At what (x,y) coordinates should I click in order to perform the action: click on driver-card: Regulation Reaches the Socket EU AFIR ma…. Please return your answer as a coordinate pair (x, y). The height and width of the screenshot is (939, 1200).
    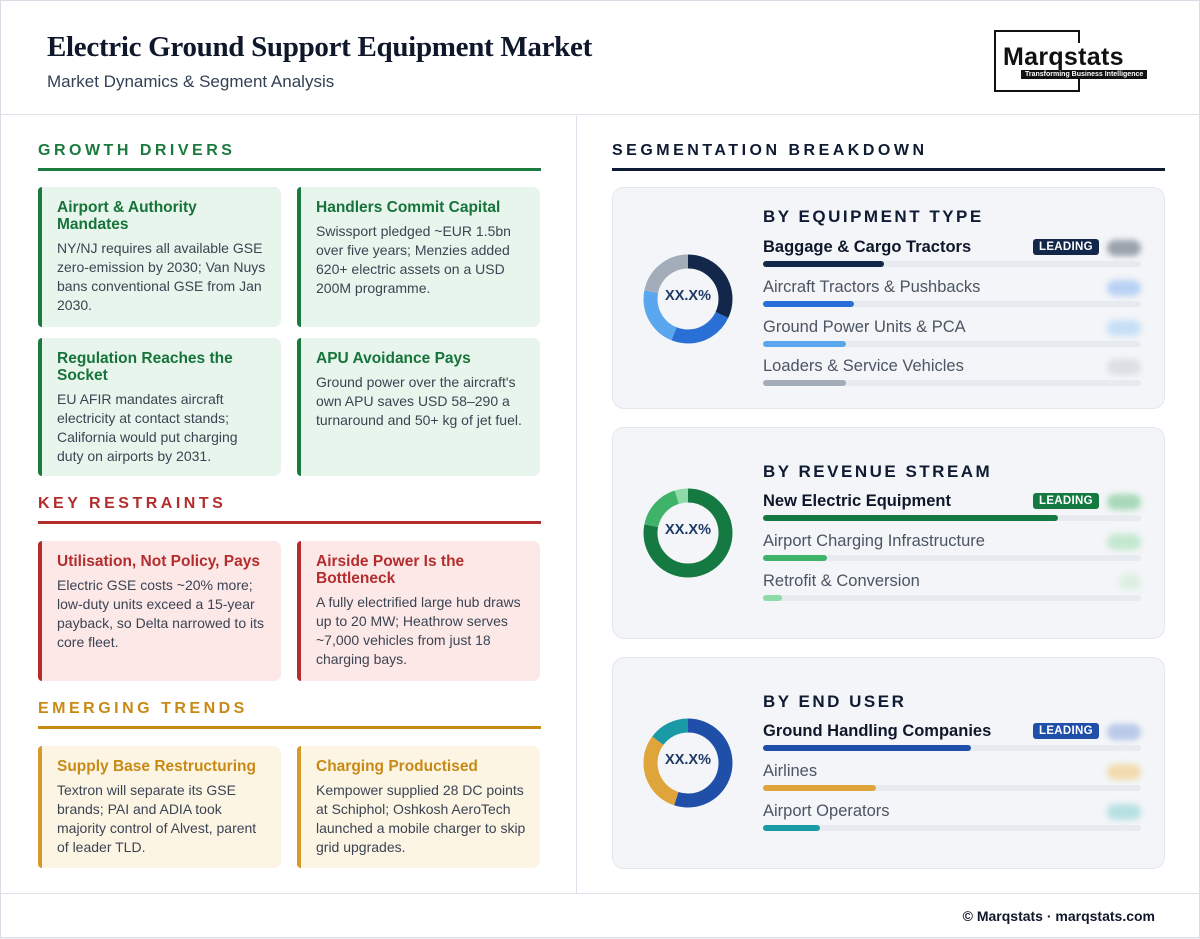
    Looking at the image, I should click on (159, 407).